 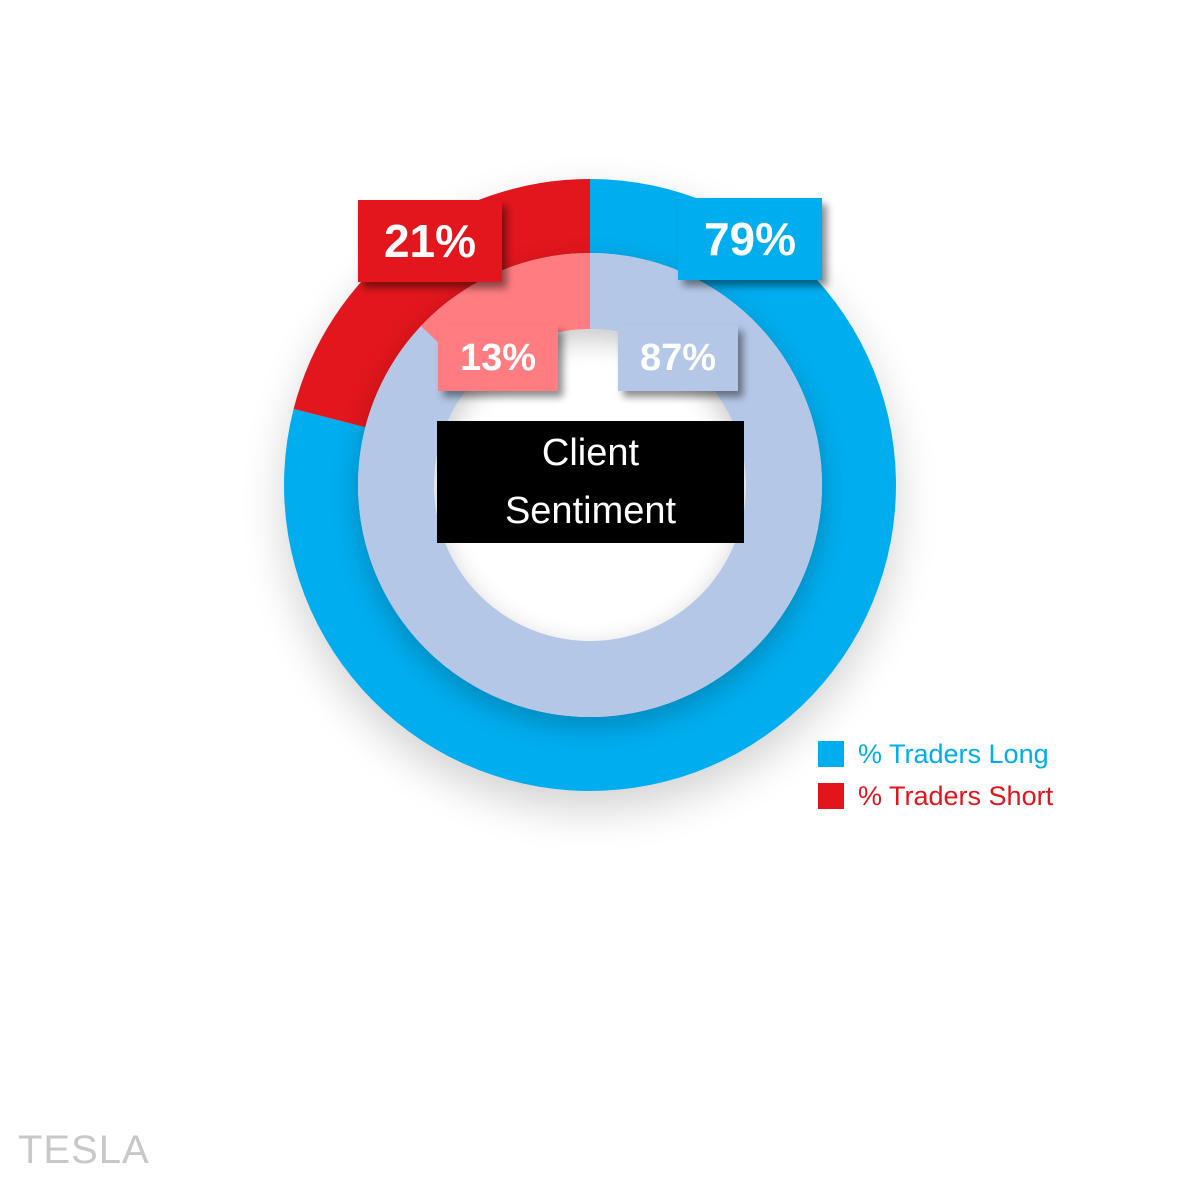 What do you see at coordinates (831, 796) in the screenshot?
I see `legend-swatch-short` at bounding box center [831, 796].